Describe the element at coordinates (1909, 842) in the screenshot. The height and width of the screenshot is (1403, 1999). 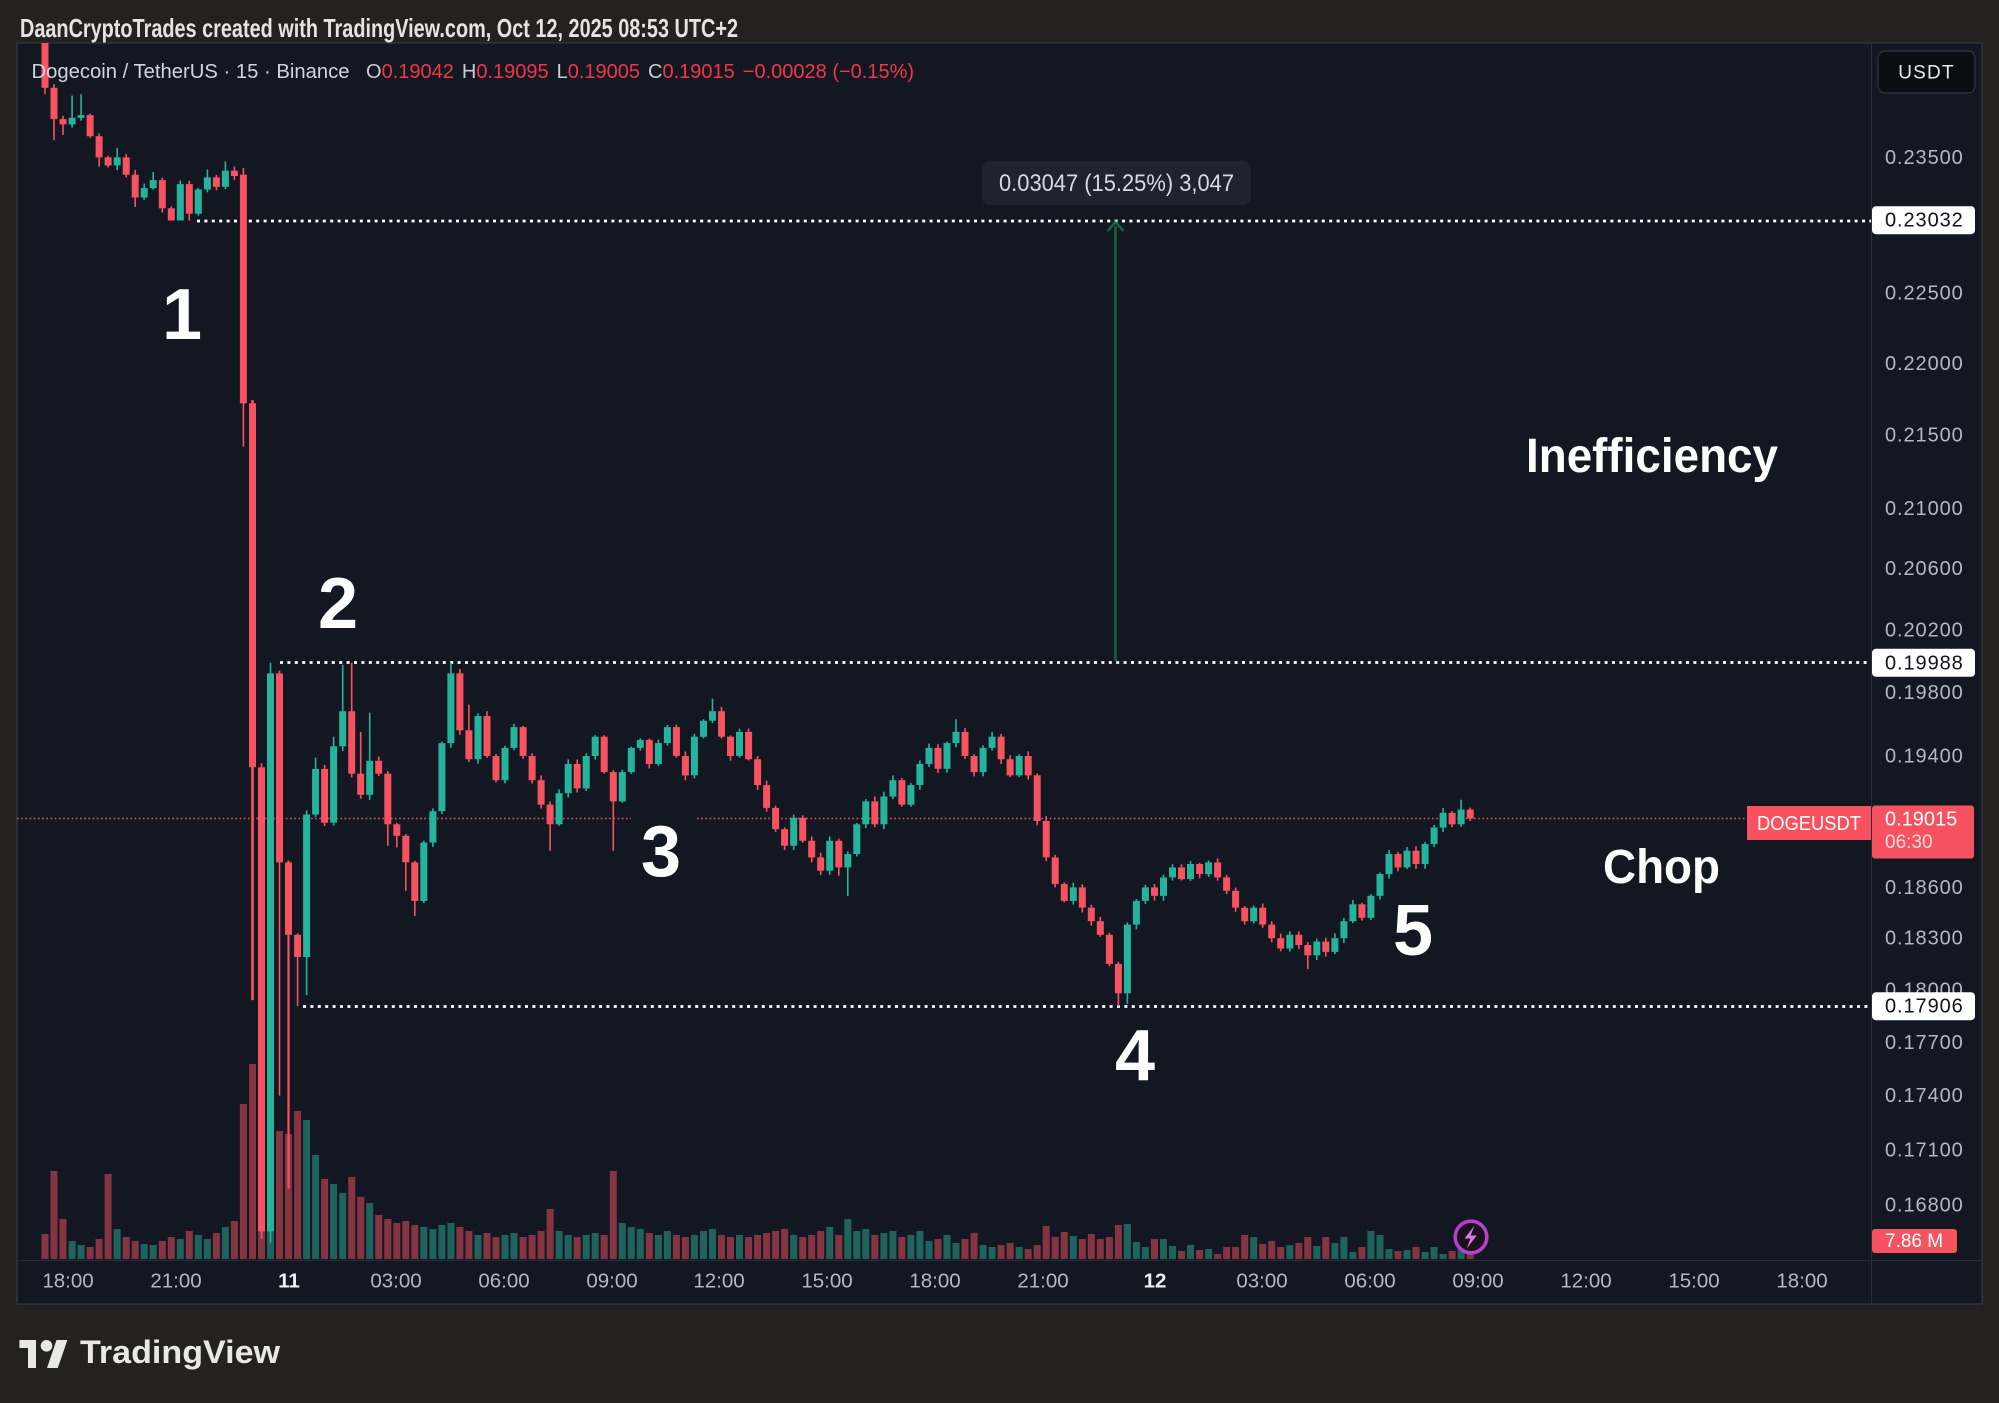
I see `svg-text: 06:30` at that location.